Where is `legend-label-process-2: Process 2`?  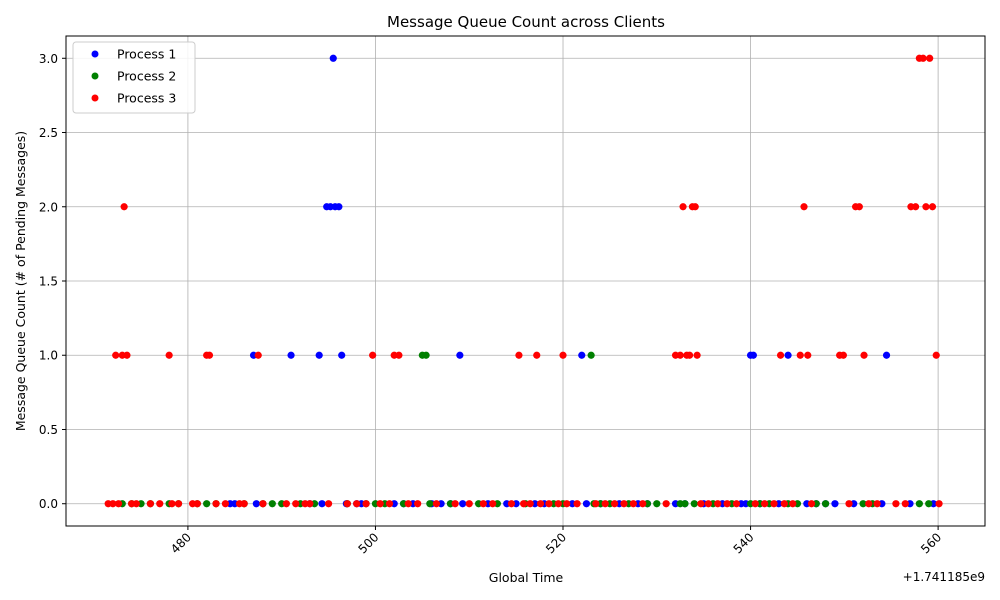
legend-label-process-2: Process 2 is located at coordinates (146, 76).